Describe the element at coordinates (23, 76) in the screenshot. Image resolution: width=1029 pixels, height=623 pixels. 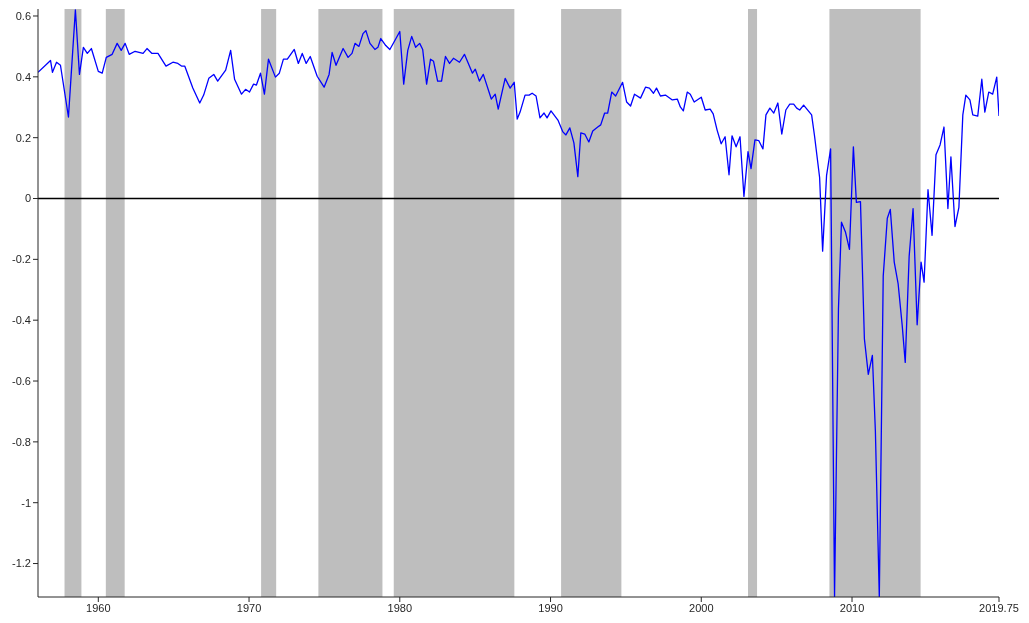
I see `y-tick-label: 0.4` at that location.